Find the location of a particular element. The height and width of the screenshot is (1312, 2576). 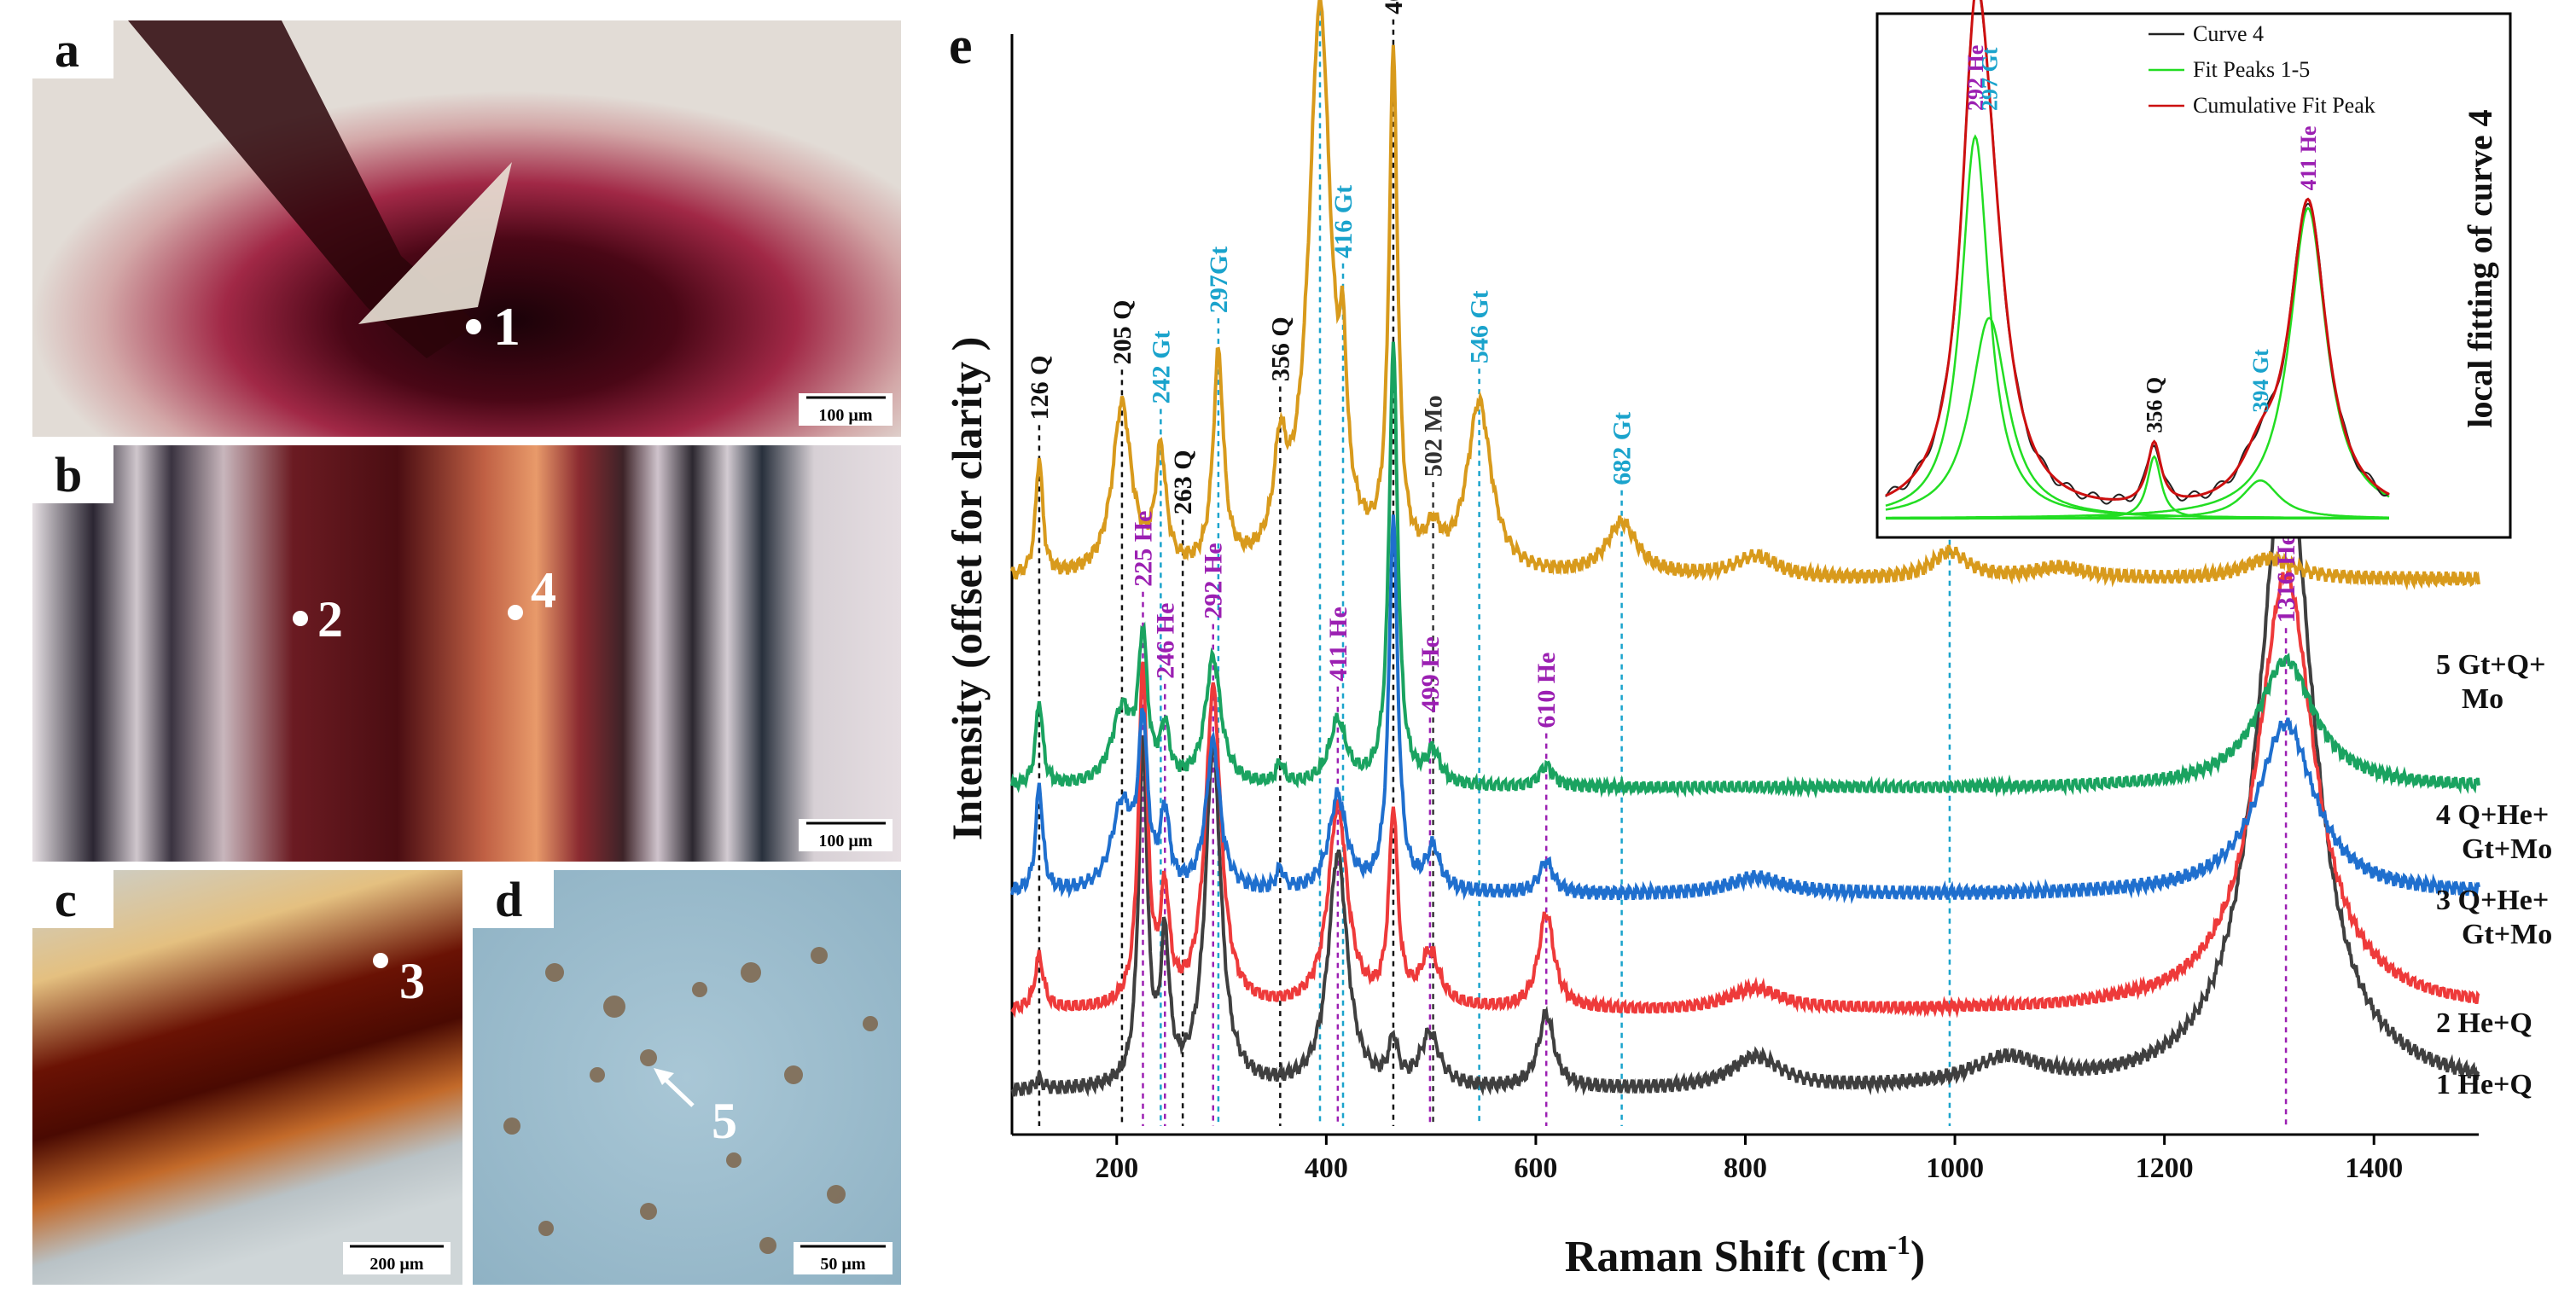

peak-label-1316: 1316 He is located at coordinates (2286, 578).